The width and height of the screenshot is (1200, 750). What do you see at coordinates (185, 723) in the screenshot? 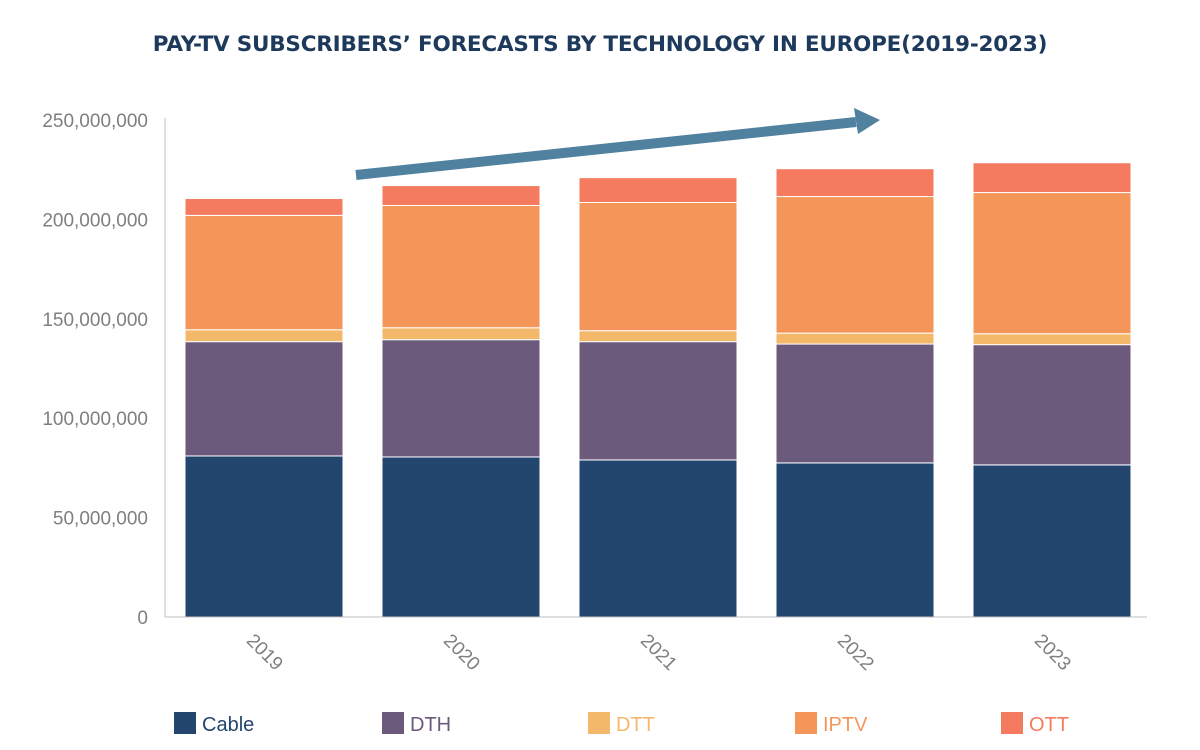
I see `legend-swatch-cable` at bounding box center [185, 723].